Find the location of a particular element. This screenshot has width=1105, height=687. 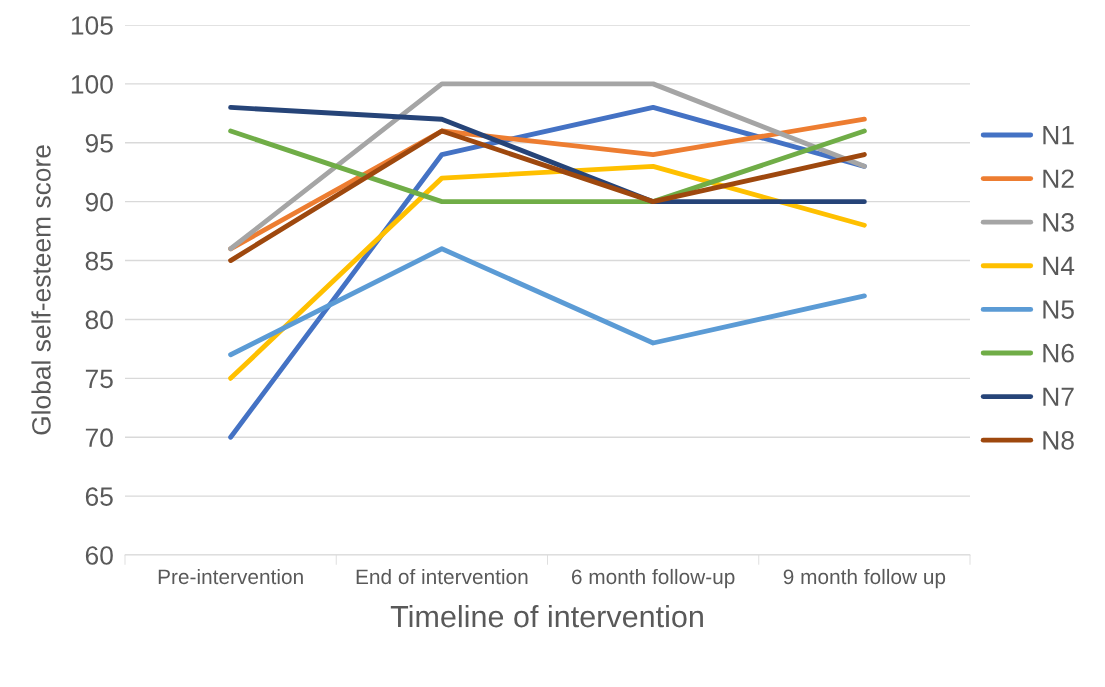

x-axis-title: Timeline of intervention is located at coordinates (546, 616).